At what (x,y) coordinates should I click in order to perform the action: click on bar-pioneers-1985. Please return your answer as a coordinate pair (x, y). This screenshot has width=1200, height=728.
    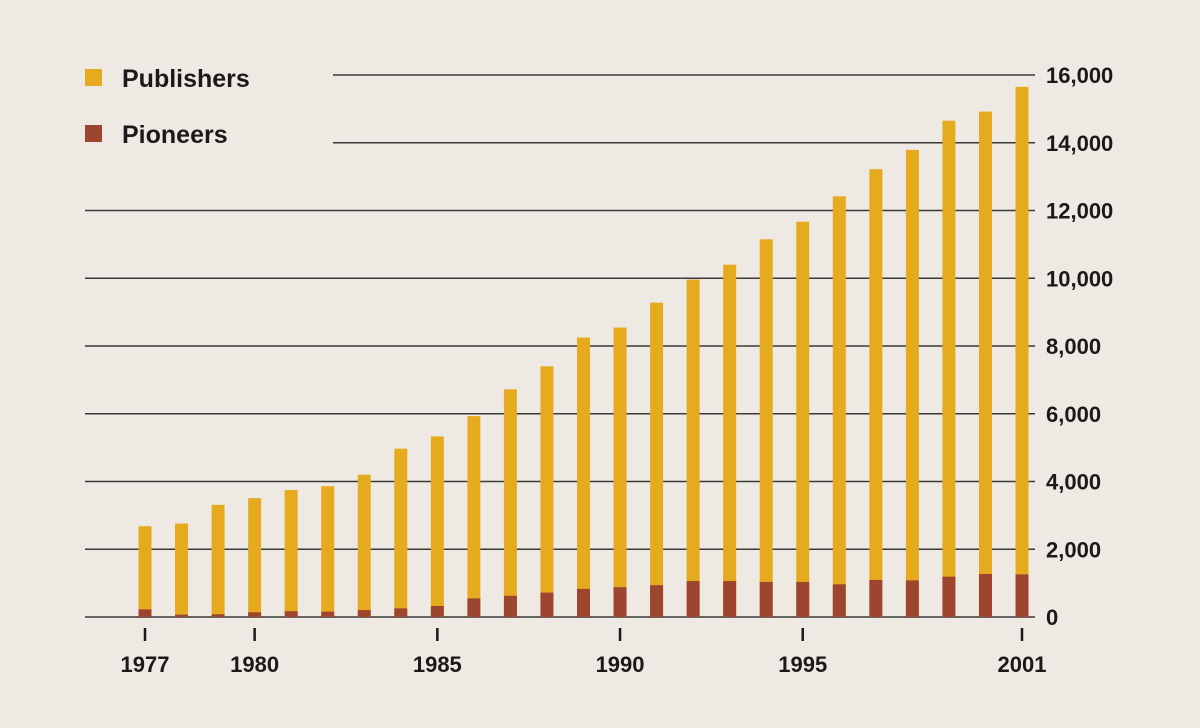
    Looking at the image, I should click on (437, 611).